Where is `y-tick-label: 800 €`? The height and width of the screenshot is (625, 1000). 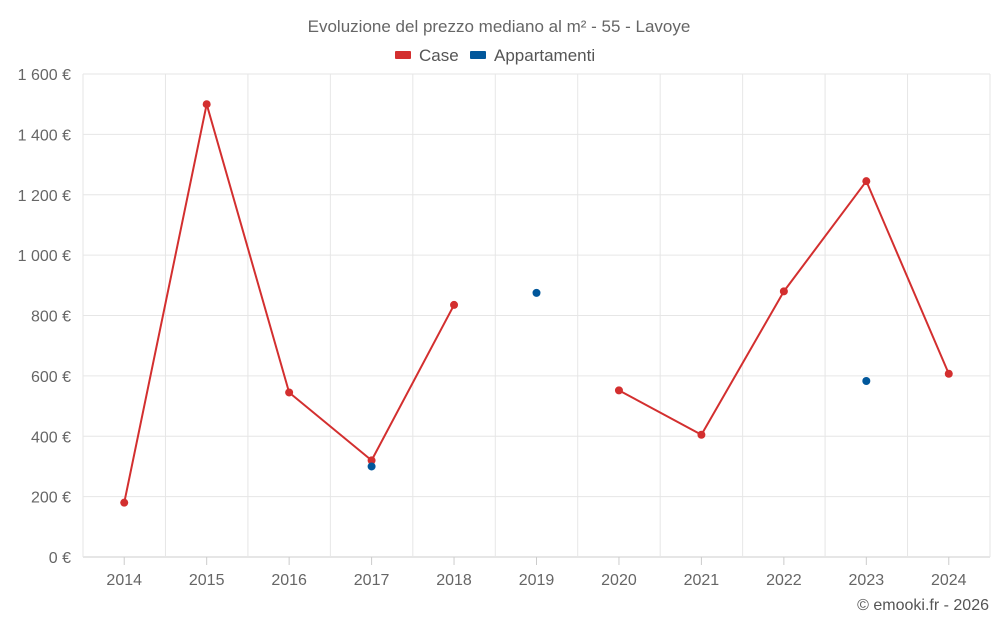 y-tick-label: 800 € is located at coordinates (51, 317).